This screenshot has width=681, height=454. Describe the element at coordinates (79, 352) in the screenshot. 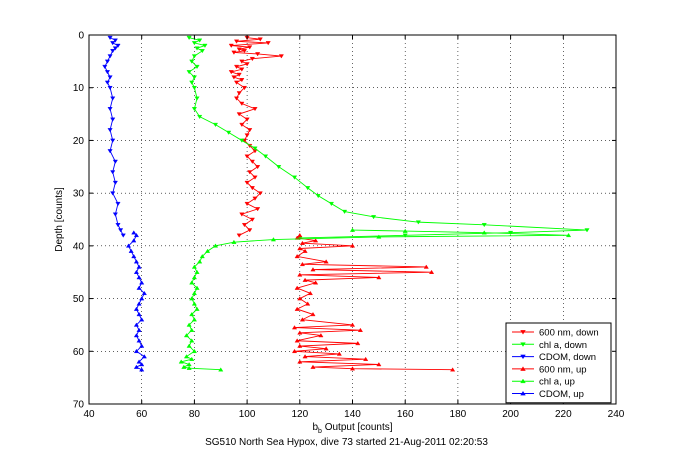

I see `y-tick-label: 60` at that location.